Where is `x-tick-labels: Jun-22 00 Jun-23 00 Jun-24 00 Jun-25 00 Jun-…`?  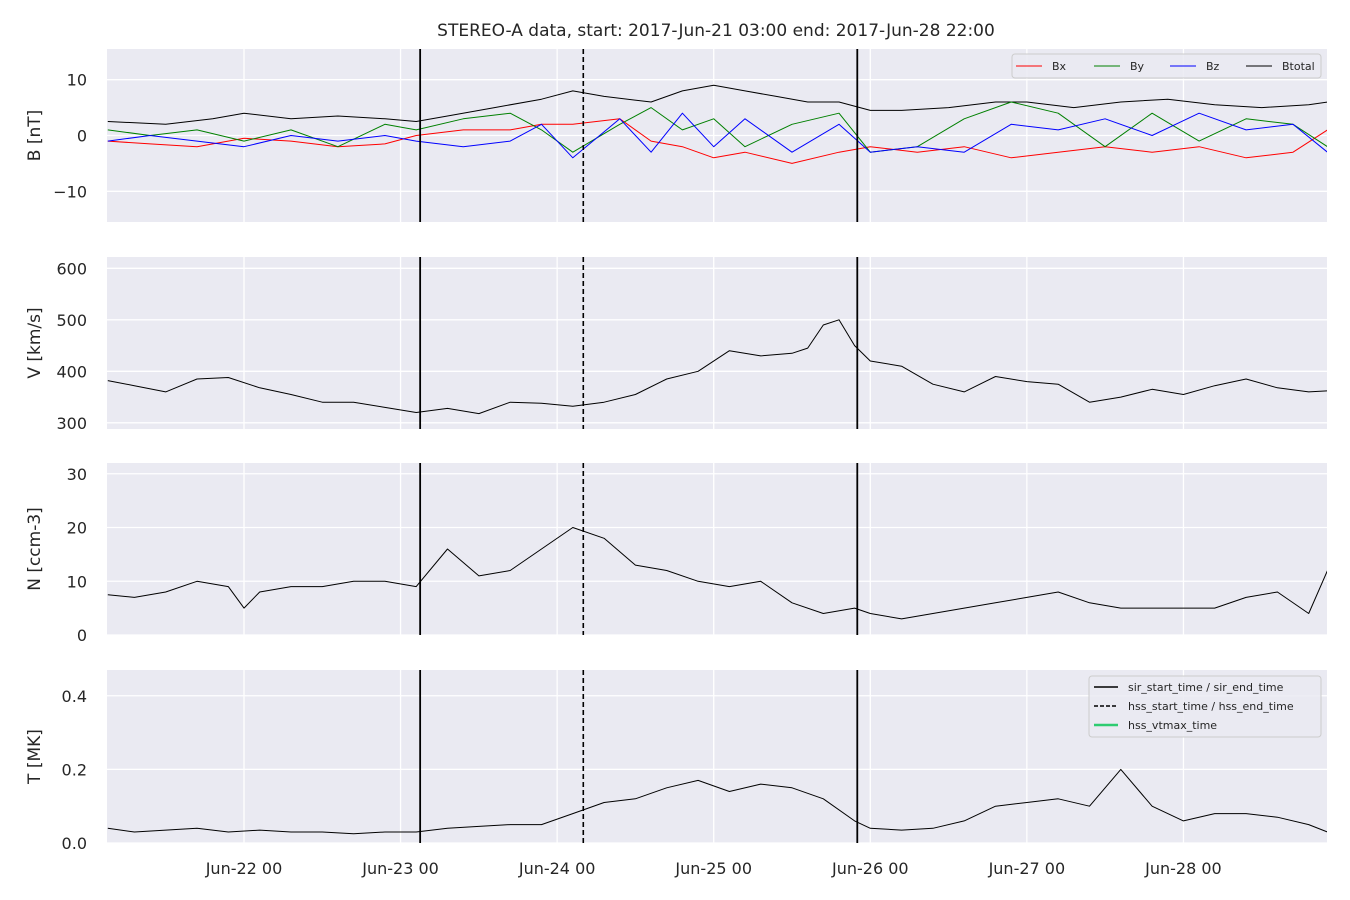 x-tick-labels: Jun-22 00 Jun-23 00 Jun-24 00 Jun-25 00 Jun-… is located at coordinates (713, 868).